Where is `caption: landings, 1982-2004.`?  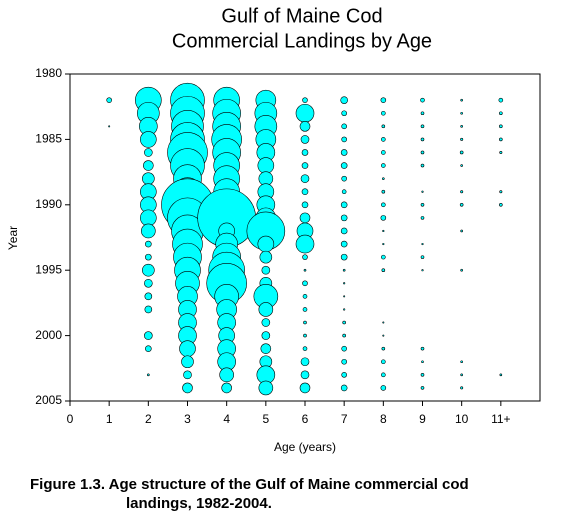
caption: landings, 1982-2004. is located at coordinates (199, 503).